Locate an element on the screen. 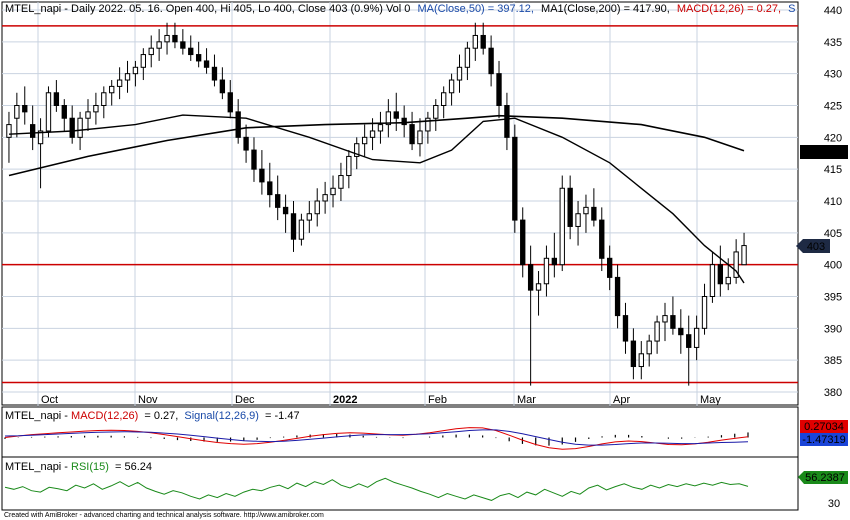 This screenshot has width=850, height=520. x-tick-label: Apr is located at coordinates (621, 400).